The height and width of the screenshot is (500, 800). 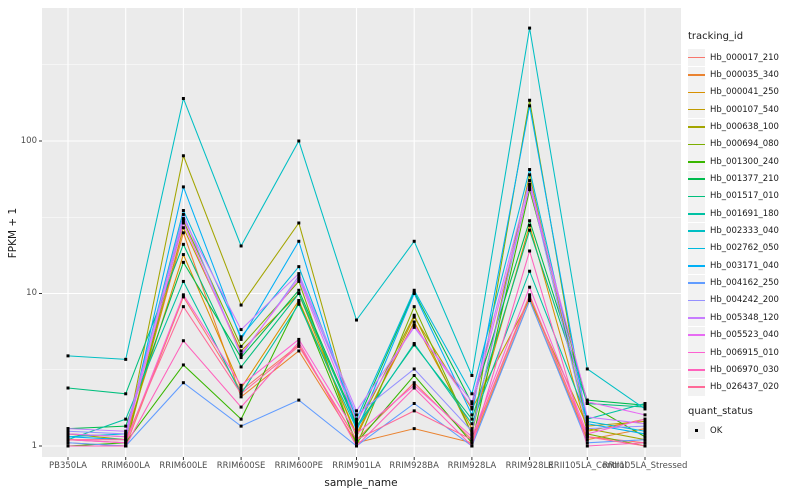 I want to click on y-tick-label: 1, so click(x=34, y=445).